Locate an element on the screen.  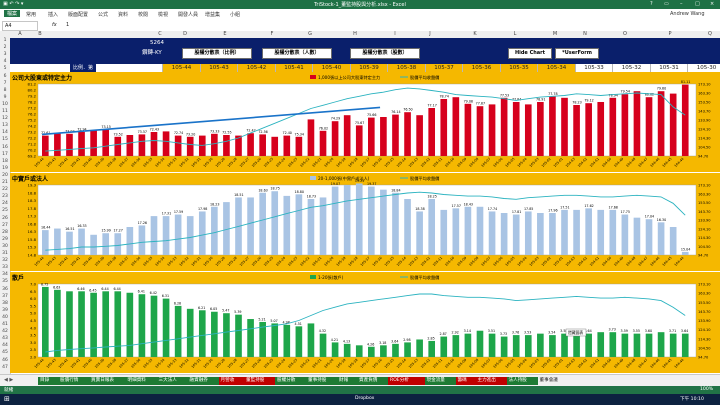
sheet-tab: 籌碼 is located at coordinates (466, 381).